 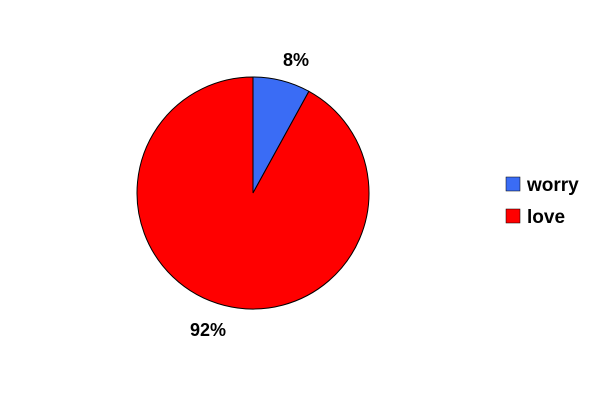 I want to click on data-label-worry: 8%, so click(x=296, y=60).